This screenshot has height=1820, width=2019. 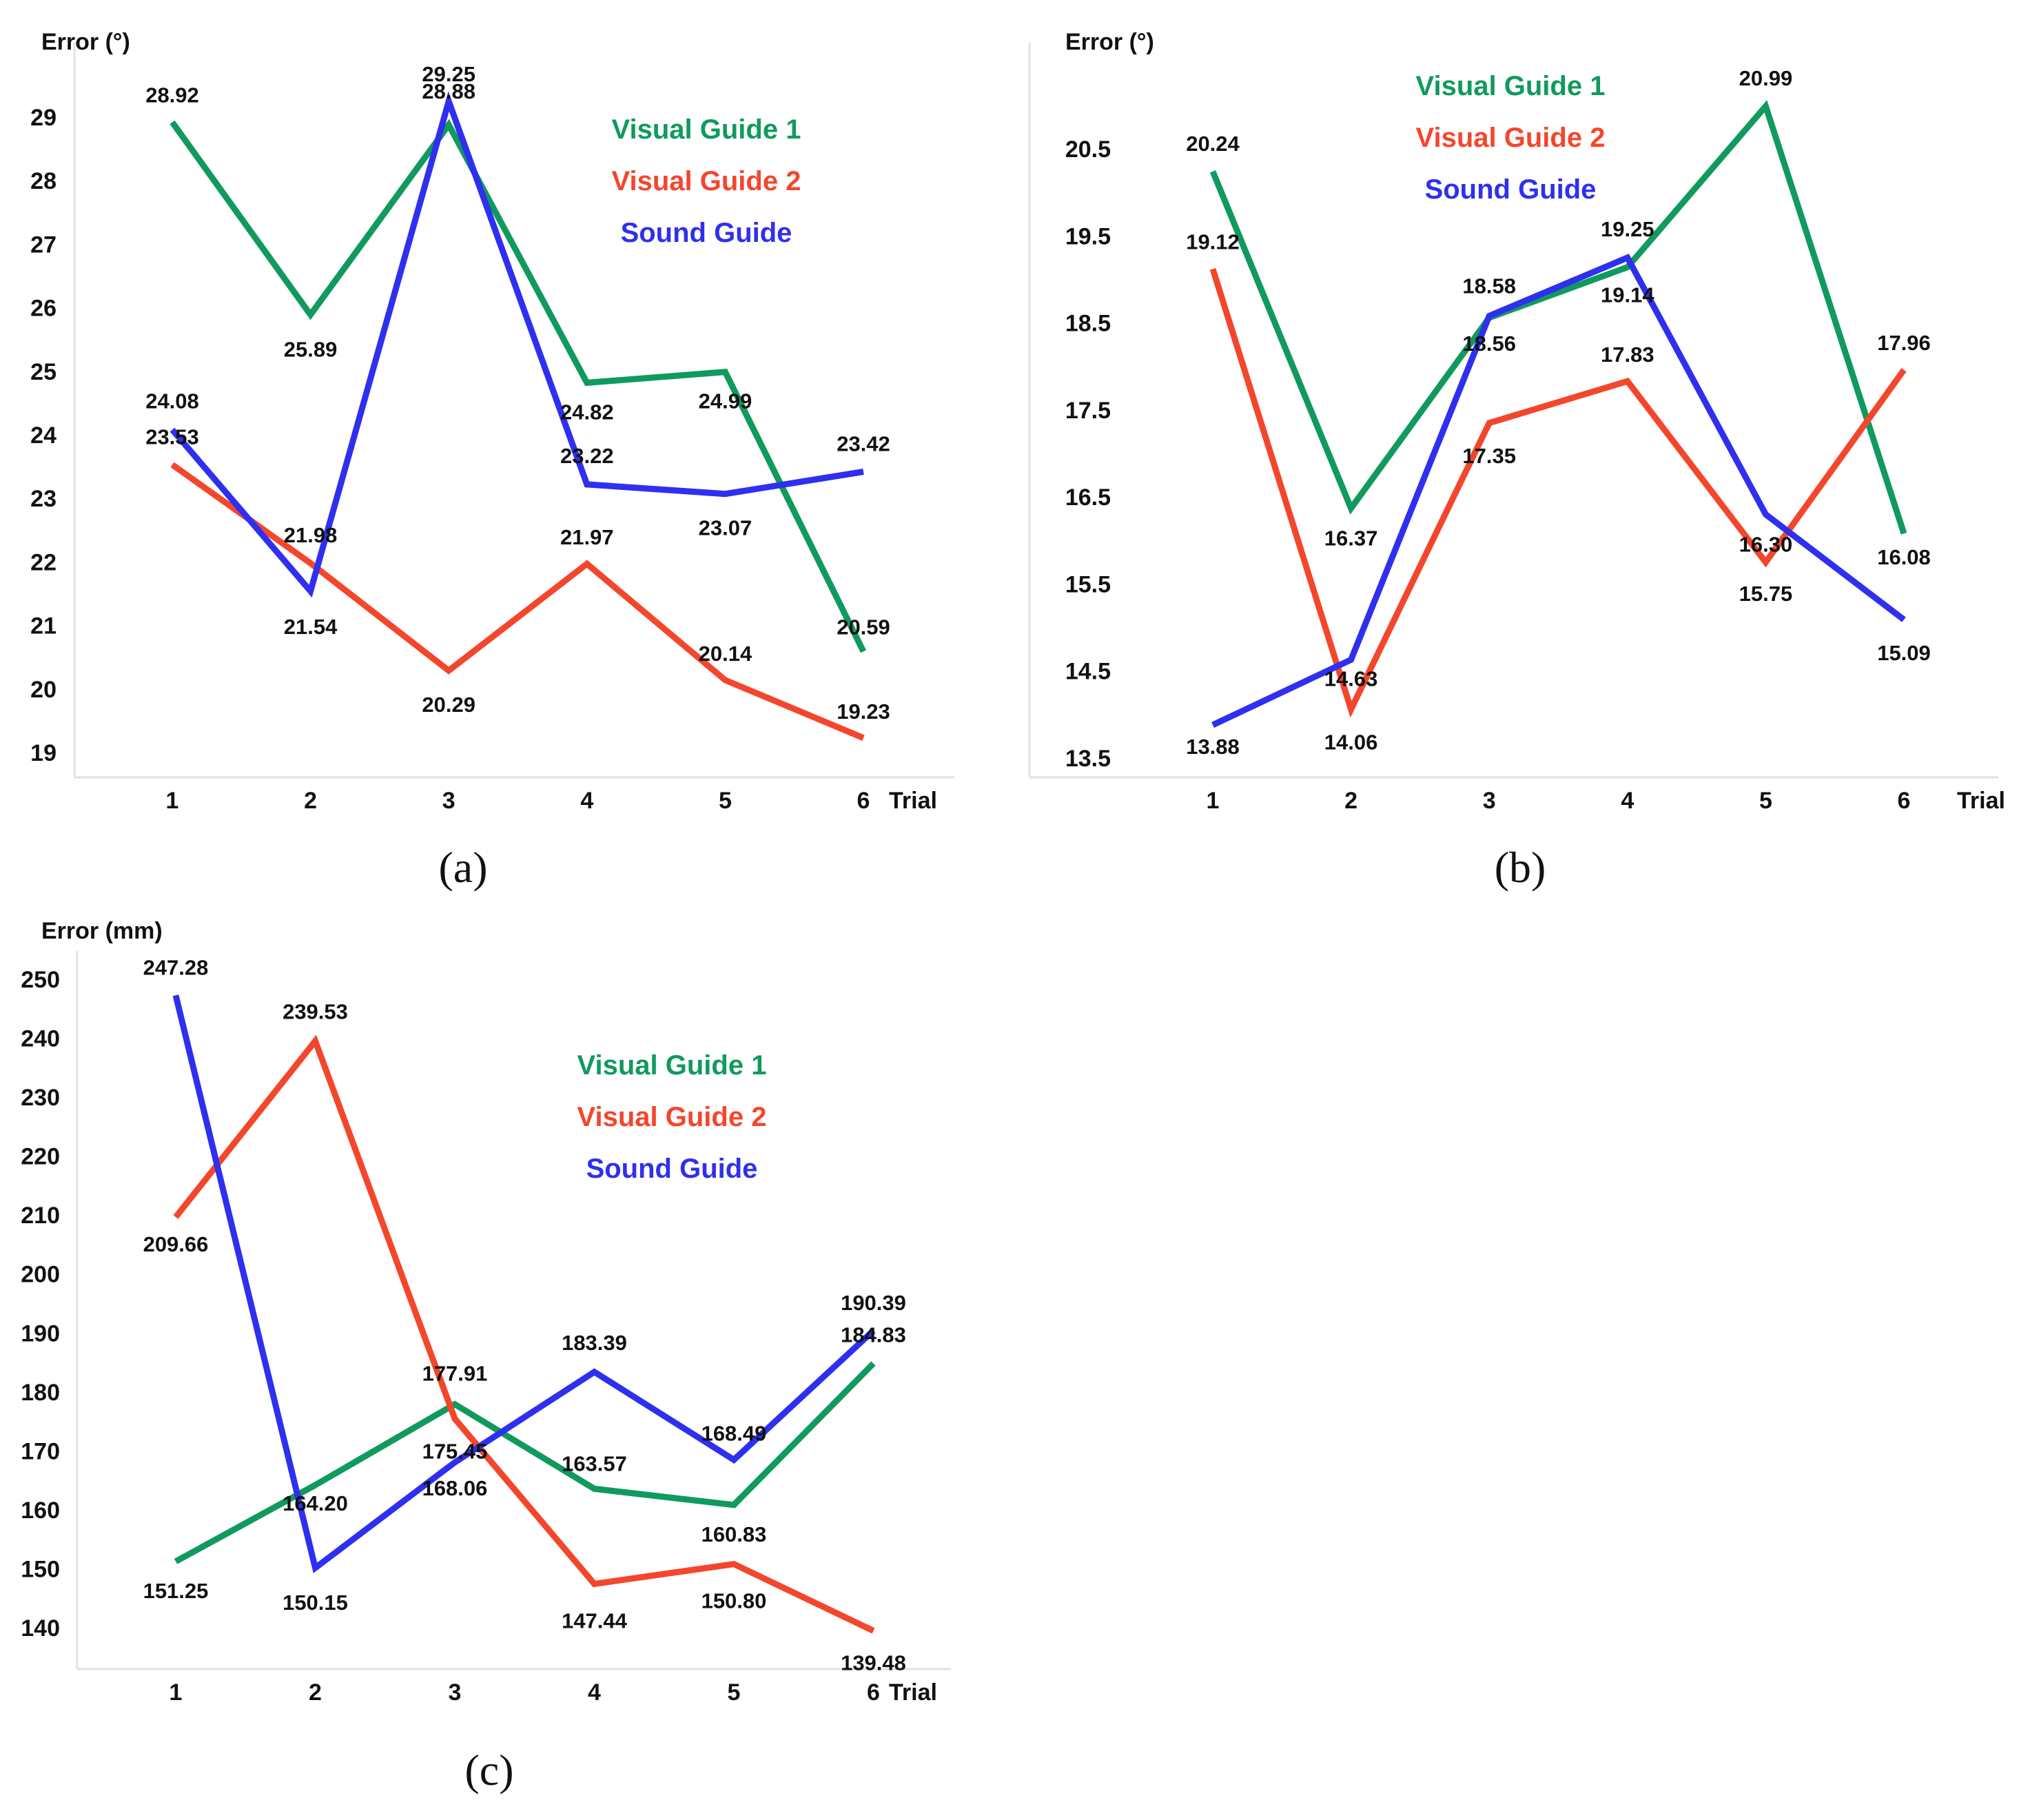 What do you see at coordinates (462, 868) in the screenshot?
I see `panel-caption: (a)` at bounding box center [462, 868].